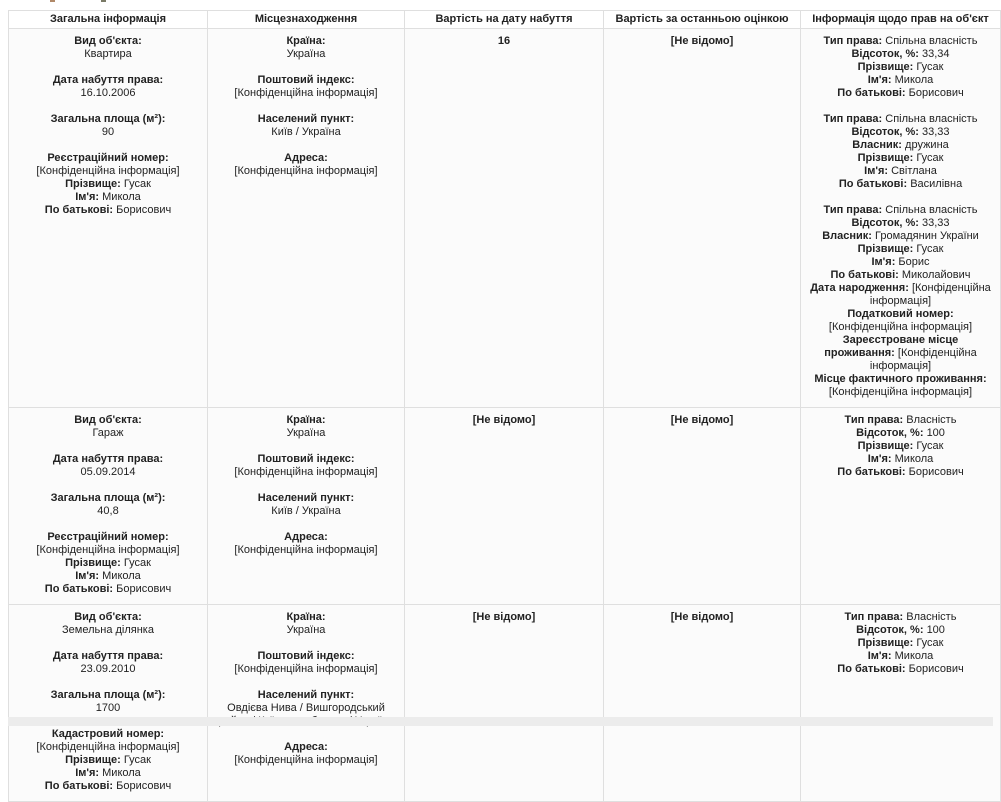 The image size is (1001, 802). I want to click on field-label: Тип права:, so click(853, 210).